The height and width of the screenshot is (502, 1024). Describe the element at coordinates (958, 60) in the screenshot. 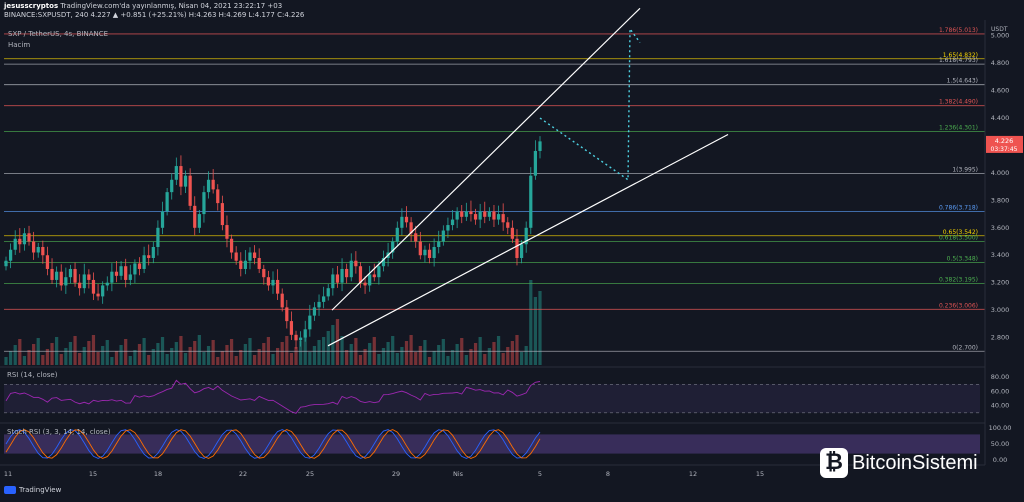

I see `fib-level-label: 1.618(4.793)` at that location.